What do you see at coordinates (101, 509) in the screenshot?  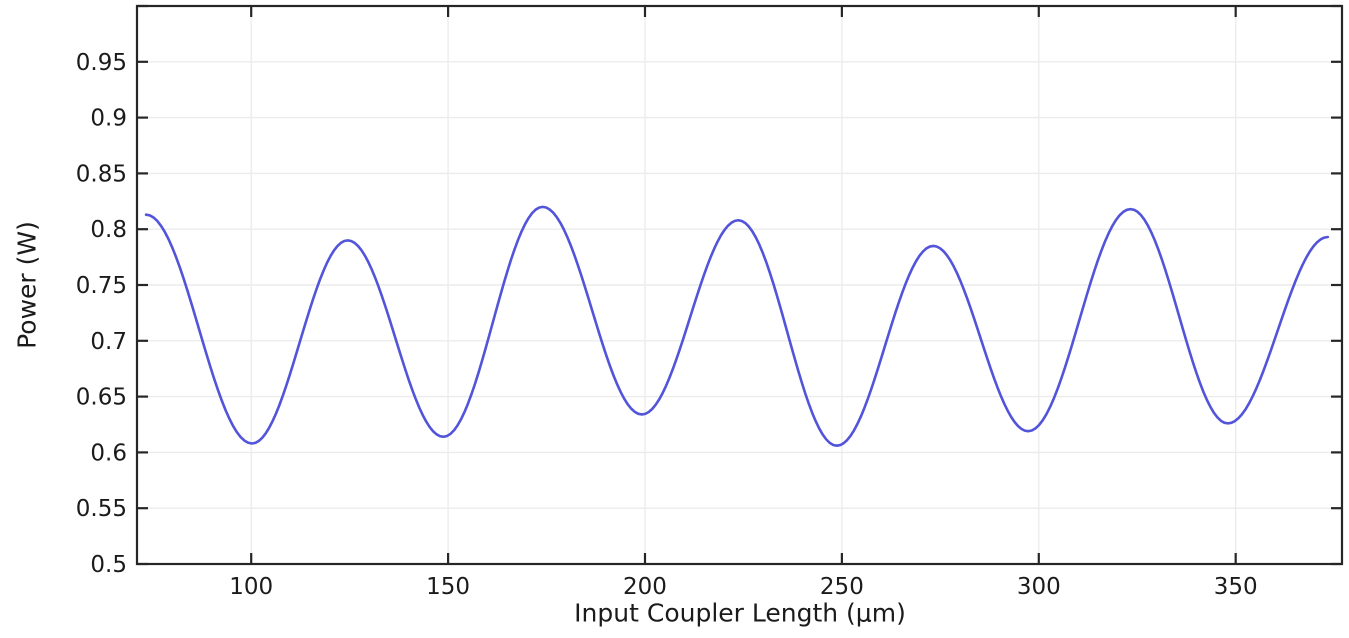 I see `y-tick-label: 0.55` at bounding box center [101, 509].